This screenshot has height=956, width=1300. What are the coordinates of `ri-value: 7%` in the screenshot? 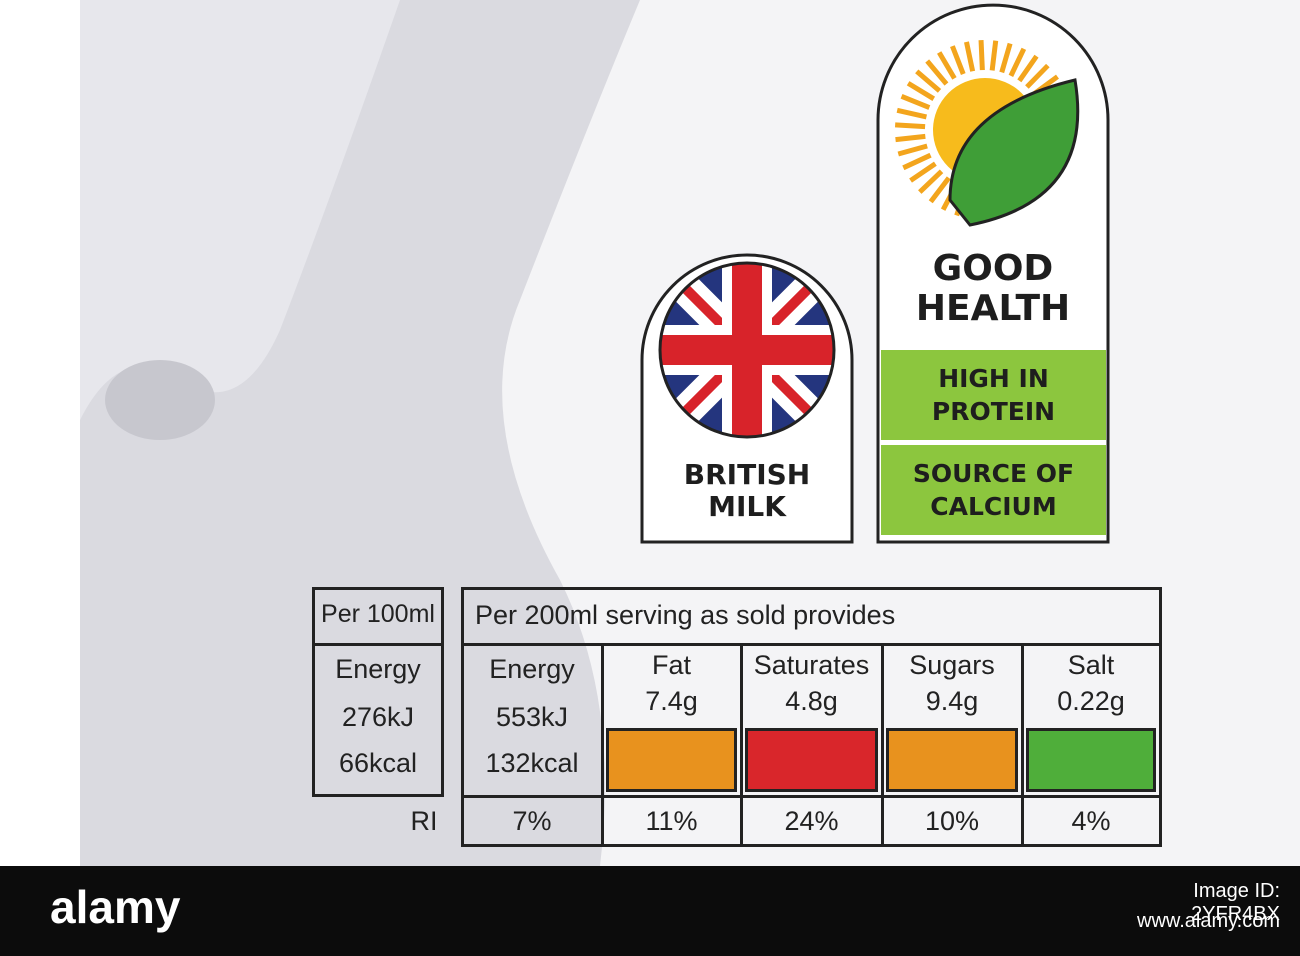 It's located at (532, 821).